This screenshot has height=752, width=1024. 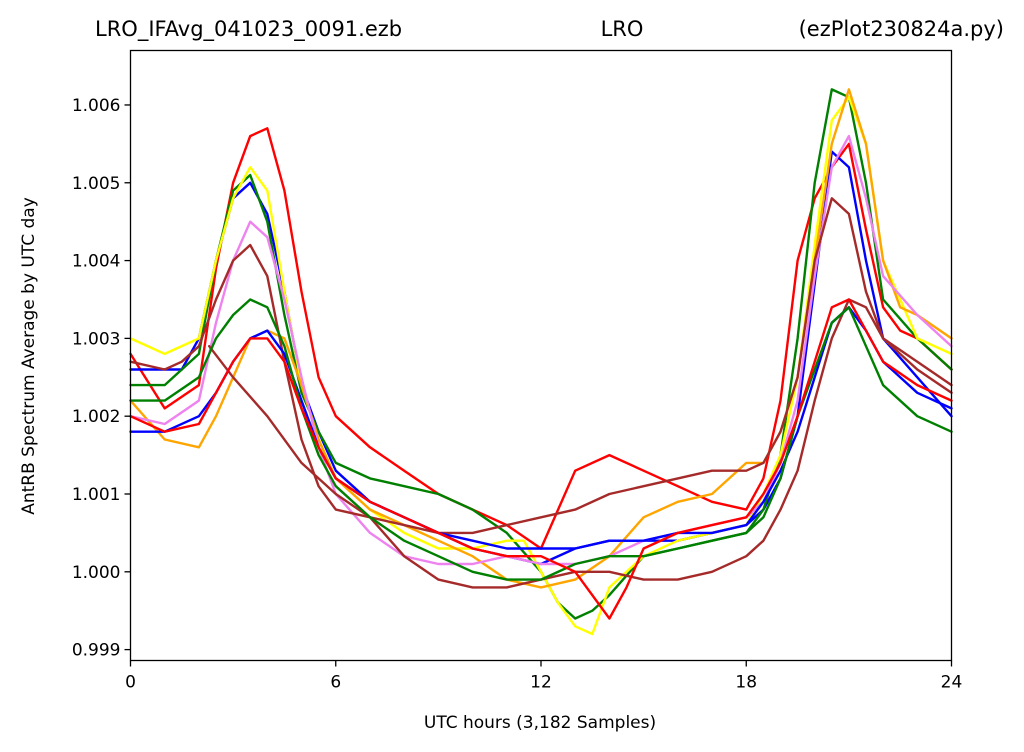 I want to click on x-axis-label: UTC hours (3,182 Samples), so click(x=540, y=723).